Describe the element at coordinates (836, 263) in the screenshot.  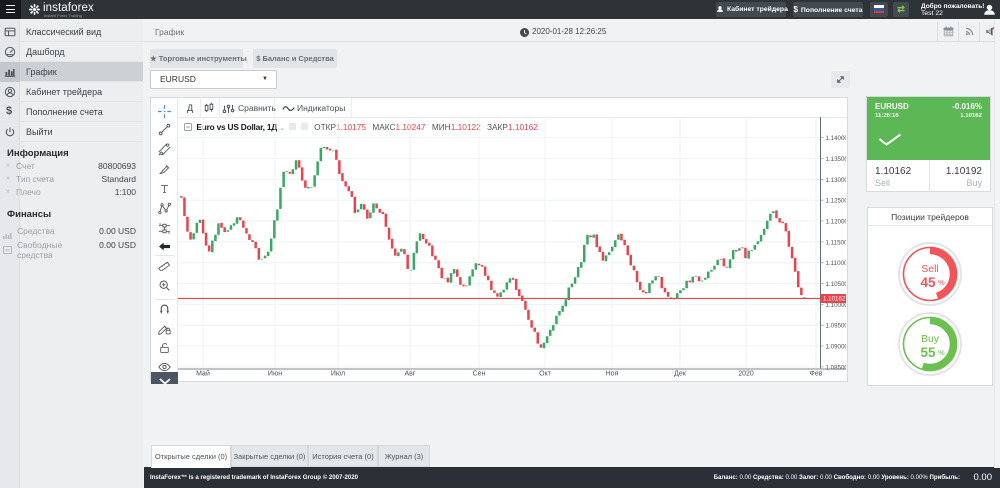
I see `svg-text: 1.11000` at that location.